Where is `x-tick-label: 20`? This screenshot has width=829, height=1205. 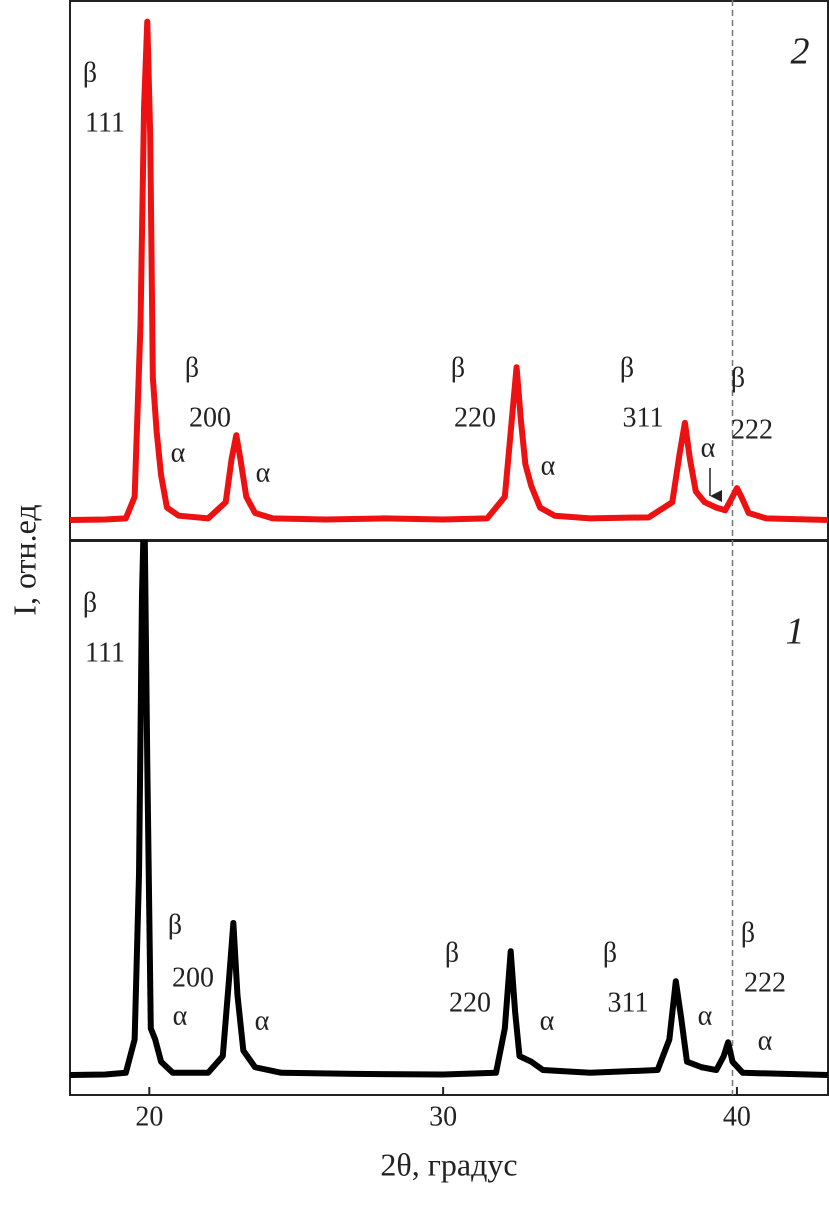 x-tick-label: 20 is located at coordinates (149, 1116).